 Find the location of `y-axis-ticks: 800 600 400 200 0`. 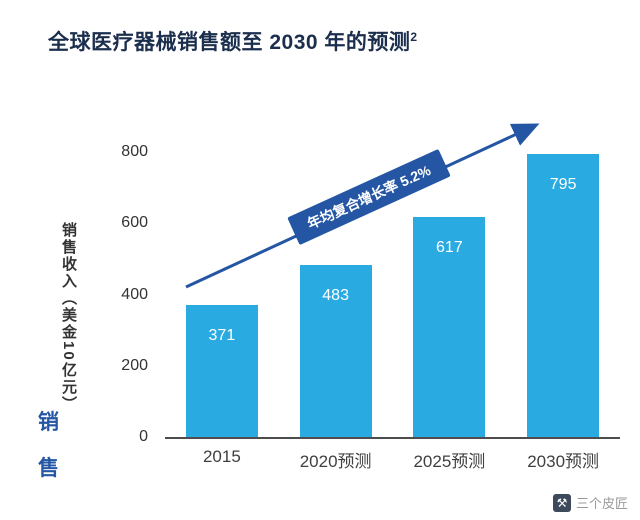

y-axis-ticks: 800 600 400 200 0 is located at coordinates (130, 294).